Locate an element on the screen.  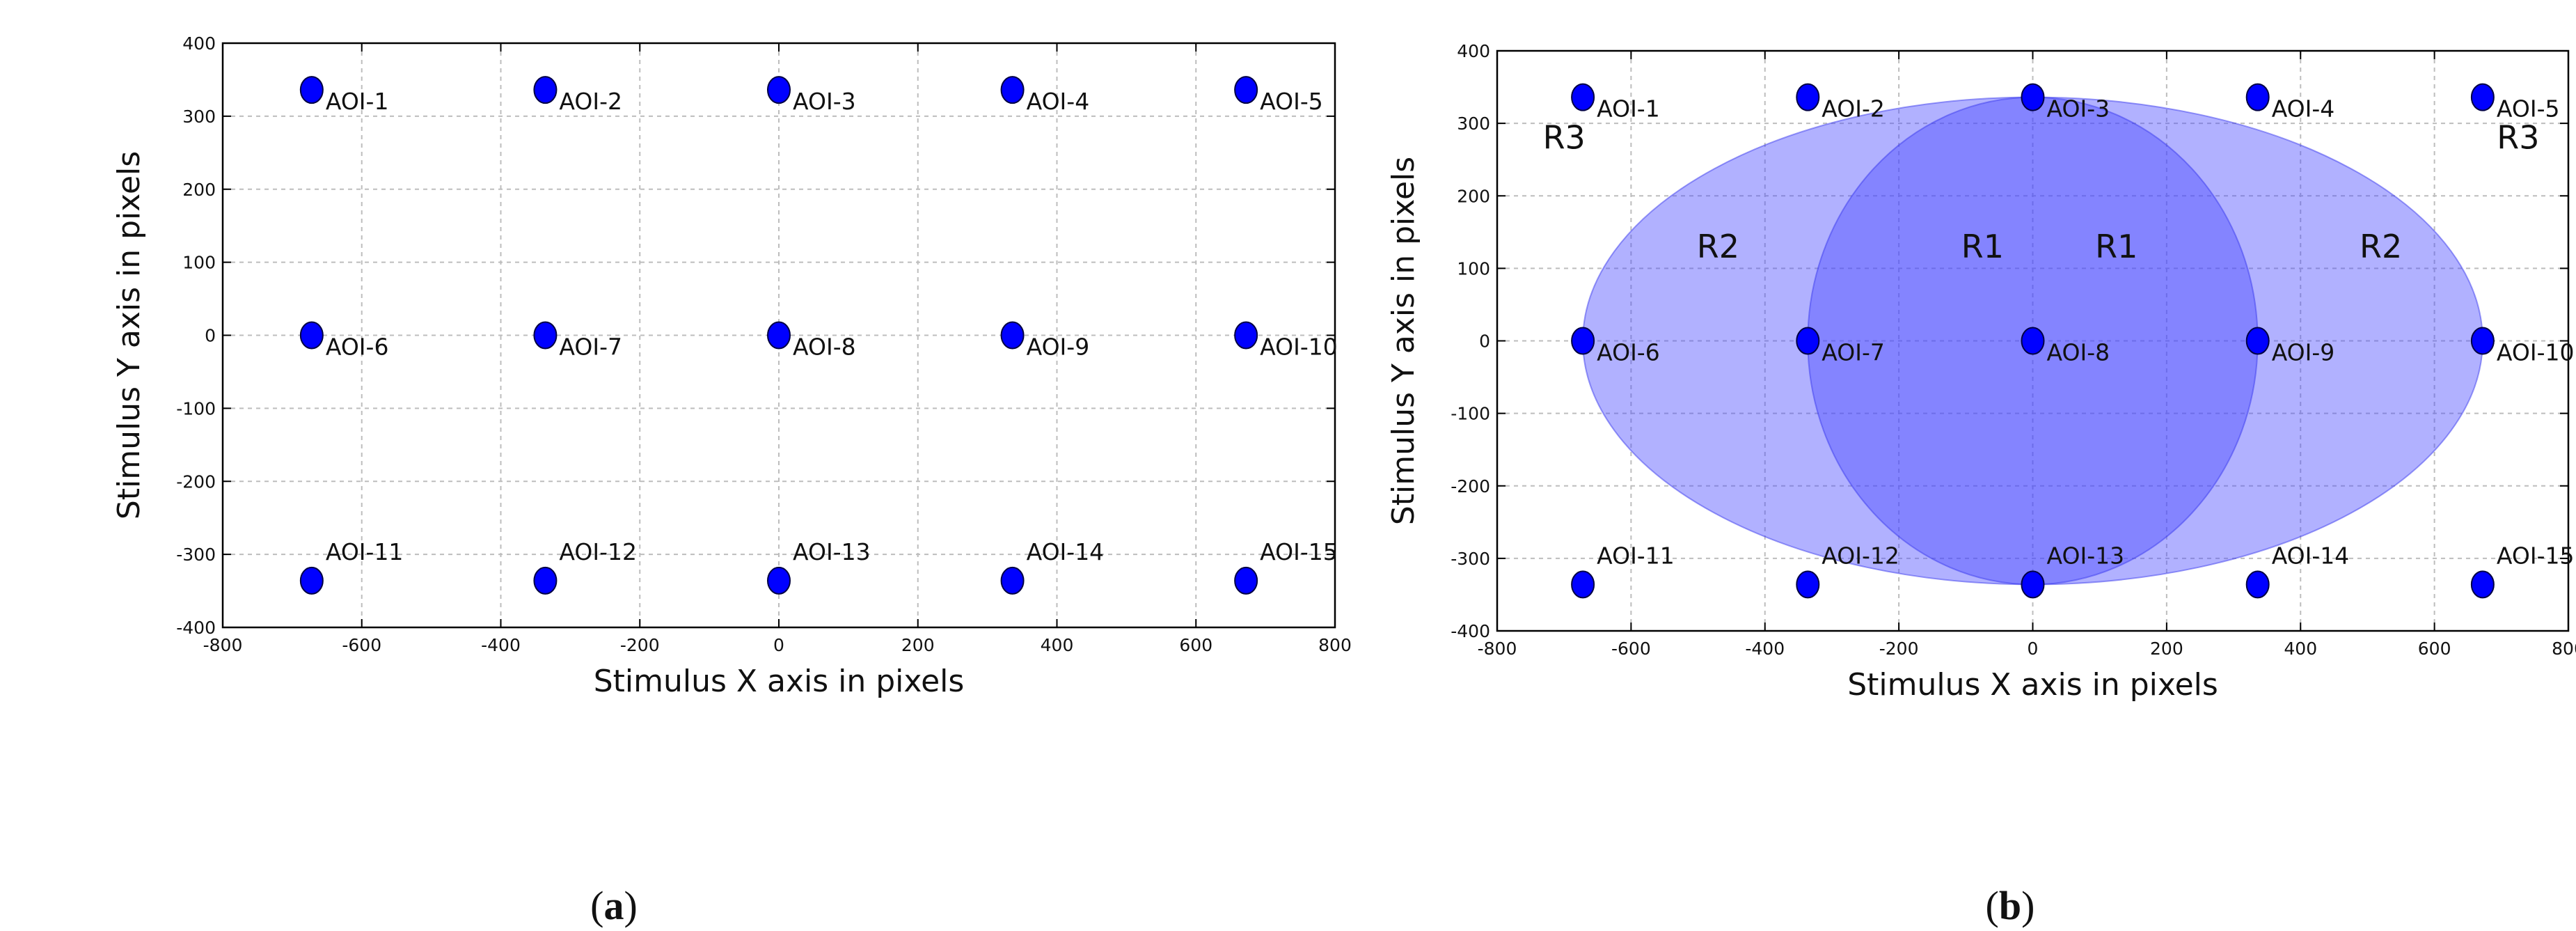
y-tick-label: 400 is located at coordinates (1473, 51).